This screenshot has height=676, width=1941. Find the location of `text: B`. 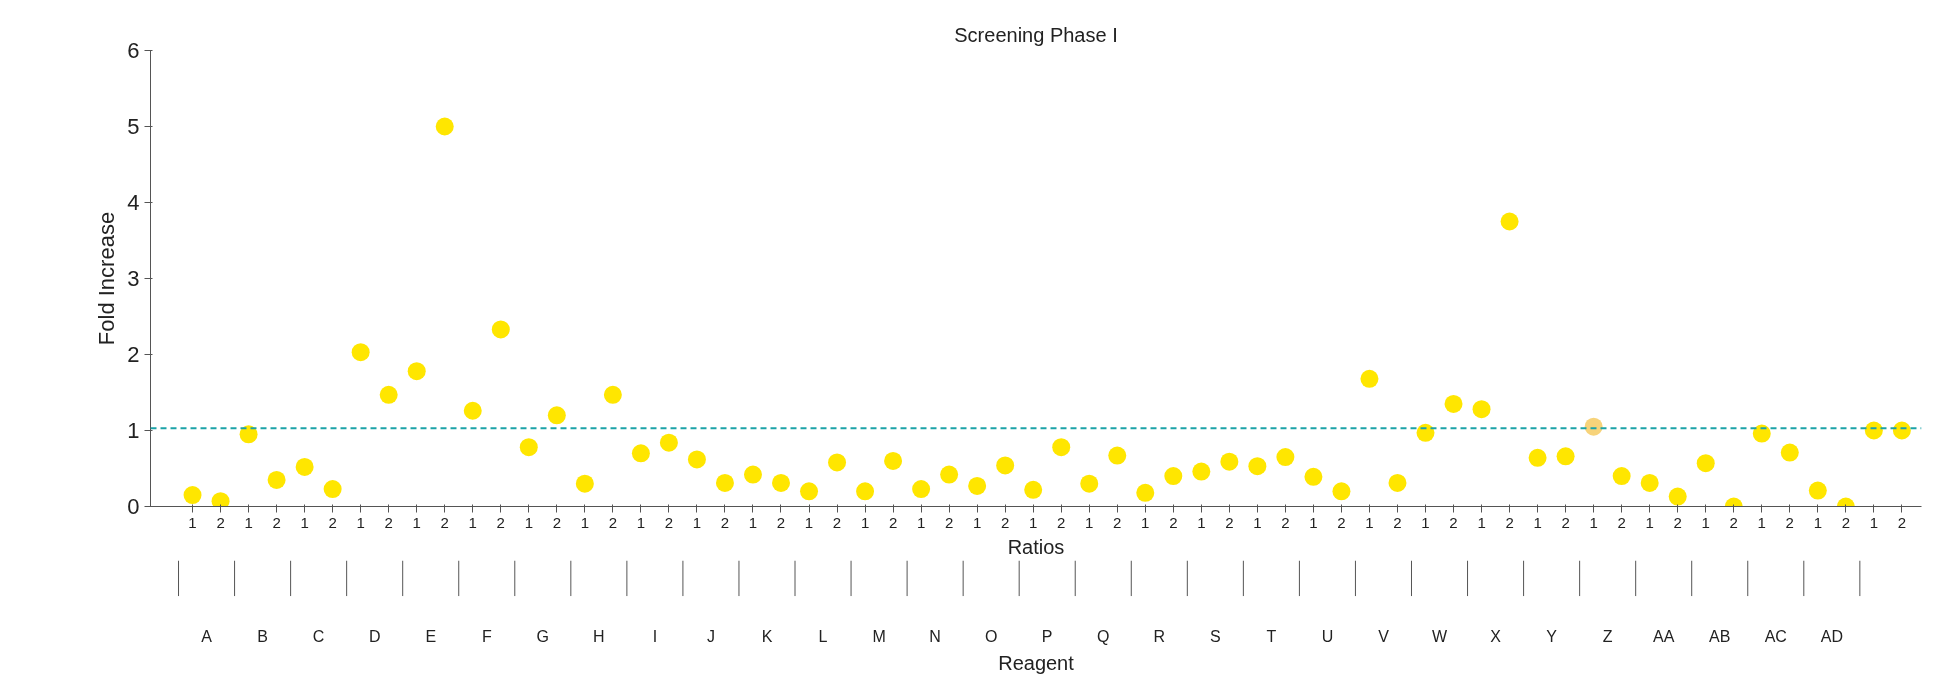

text: B is located at coordinates (262, 636).